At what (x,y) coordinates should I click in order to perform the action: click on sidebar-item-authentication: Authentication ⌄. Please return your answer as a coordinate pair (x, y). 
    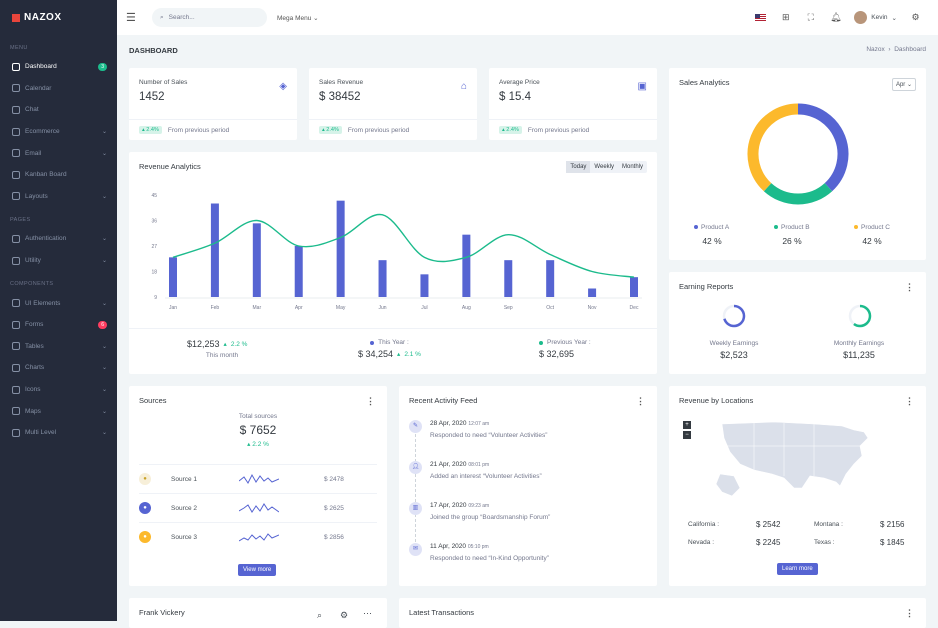
    Looking at the image, I should click on (58, 239).